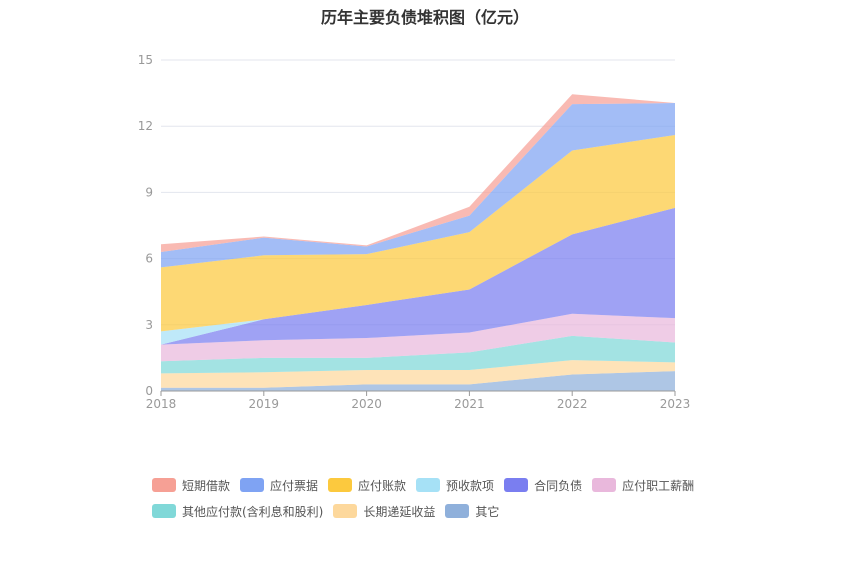 Image resolution: width=850 pixels, height=574 pixels. What do you see at coordinates (149, 325) in the screenshot?
I see `y-tick-label: 3` at bounding box center [149, 325].